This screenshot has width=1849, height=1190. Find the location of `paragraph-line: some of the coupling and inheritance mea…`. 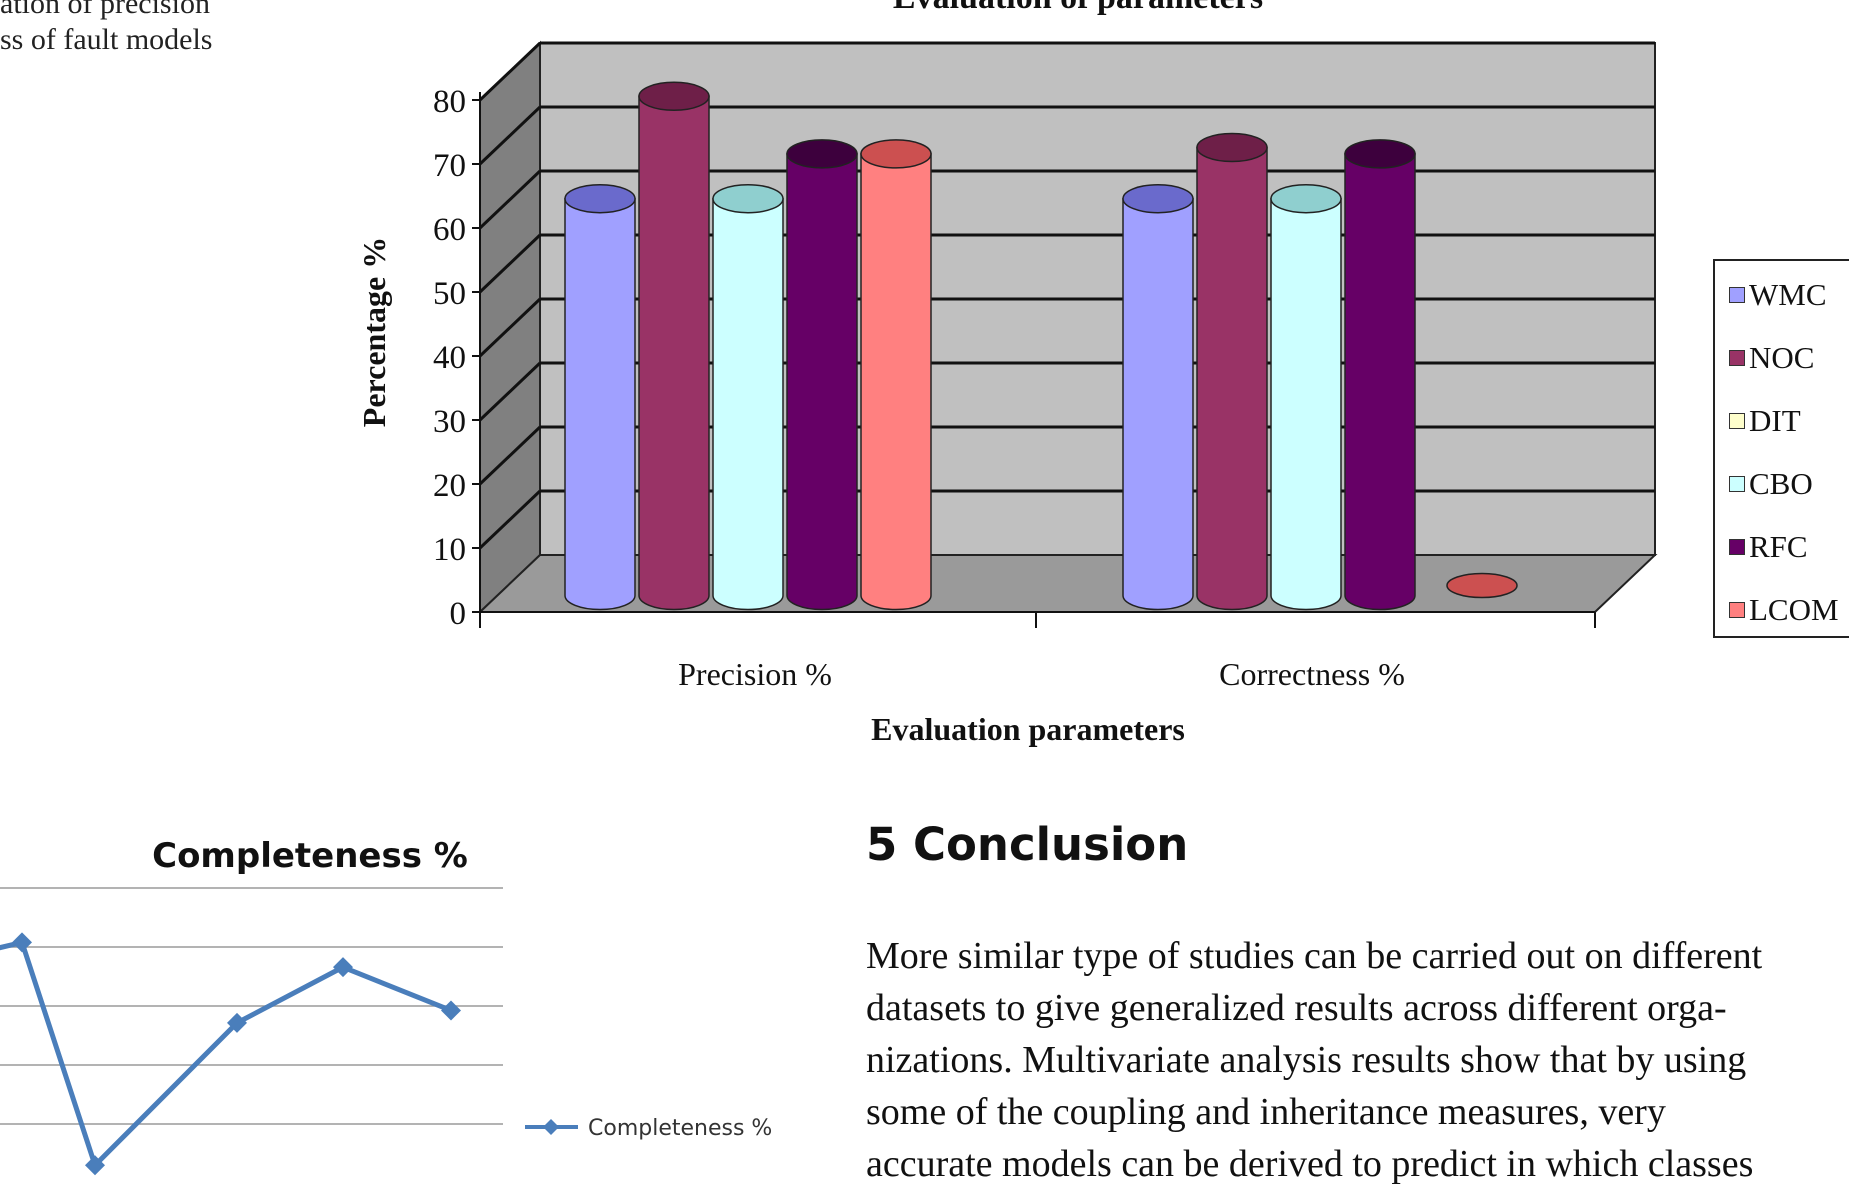

paragraph-line: some of the coupling and inheritance mea… is located at coordinates (1266, 1112).